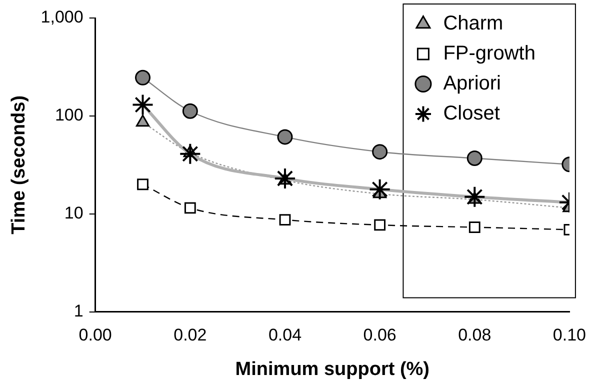 The height and width of the screenshot is (389, 594). I want to click on legend-label: Apriori, so click(472, 83).